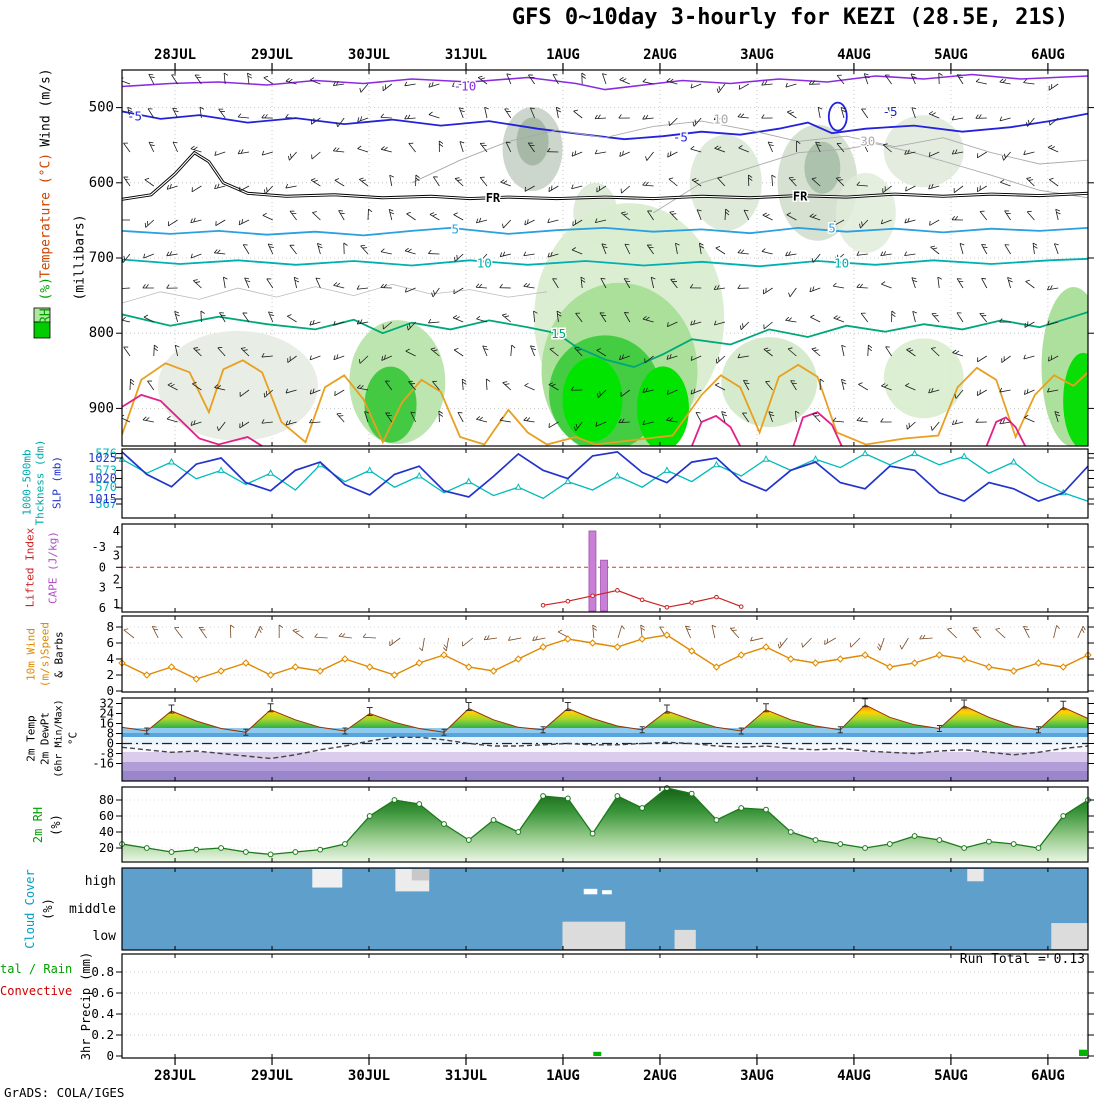  What do you see at coordinates (102, 992) in the screenshot?
I see `svg-text: 0.6` at bounding box center [102, 992].